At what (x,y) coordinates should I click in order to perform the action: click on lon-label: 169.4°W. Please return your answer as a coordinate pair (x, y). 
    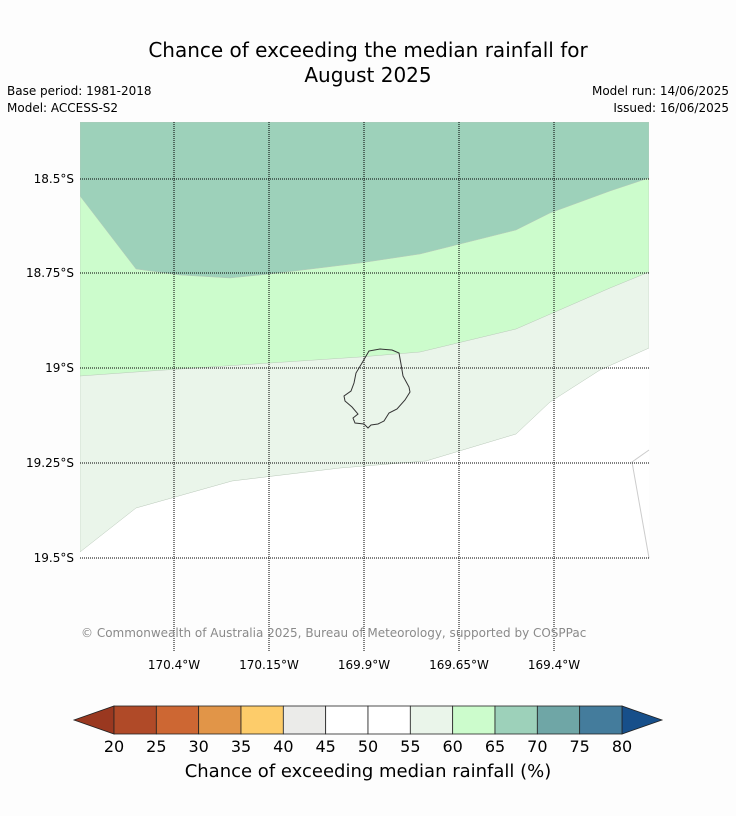
    Looking at the image, I should click on (554, 665).